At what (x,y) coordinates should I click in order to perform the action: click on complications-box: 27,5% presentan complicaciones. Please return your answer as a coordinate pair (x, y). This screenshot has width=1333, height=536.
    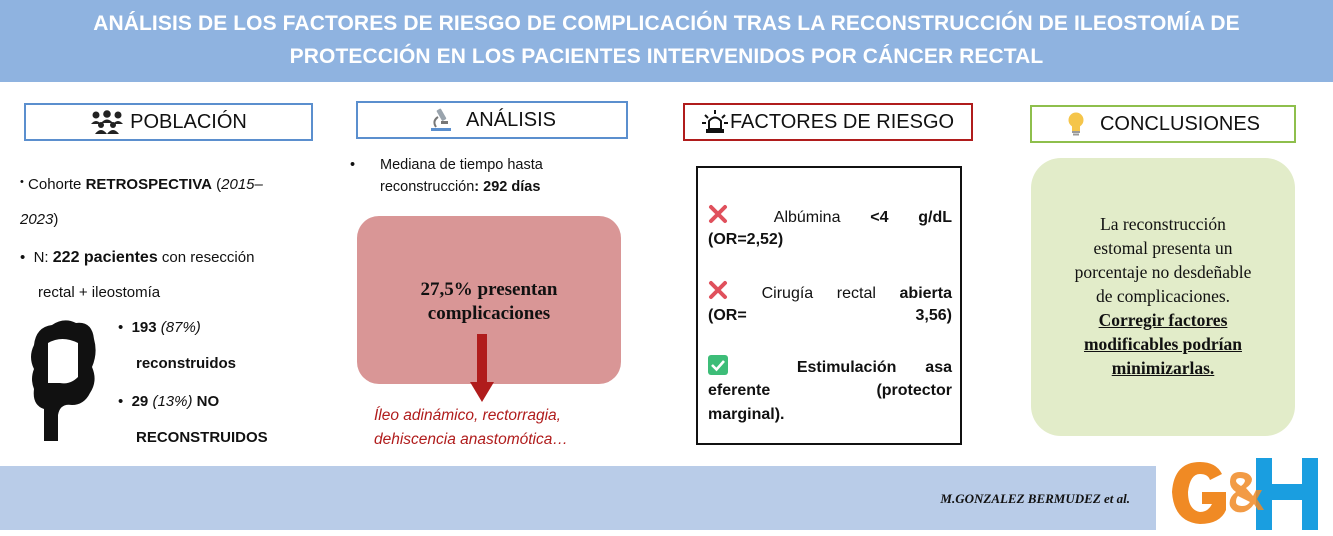
    Looking at the image, I should click on (489, 300).